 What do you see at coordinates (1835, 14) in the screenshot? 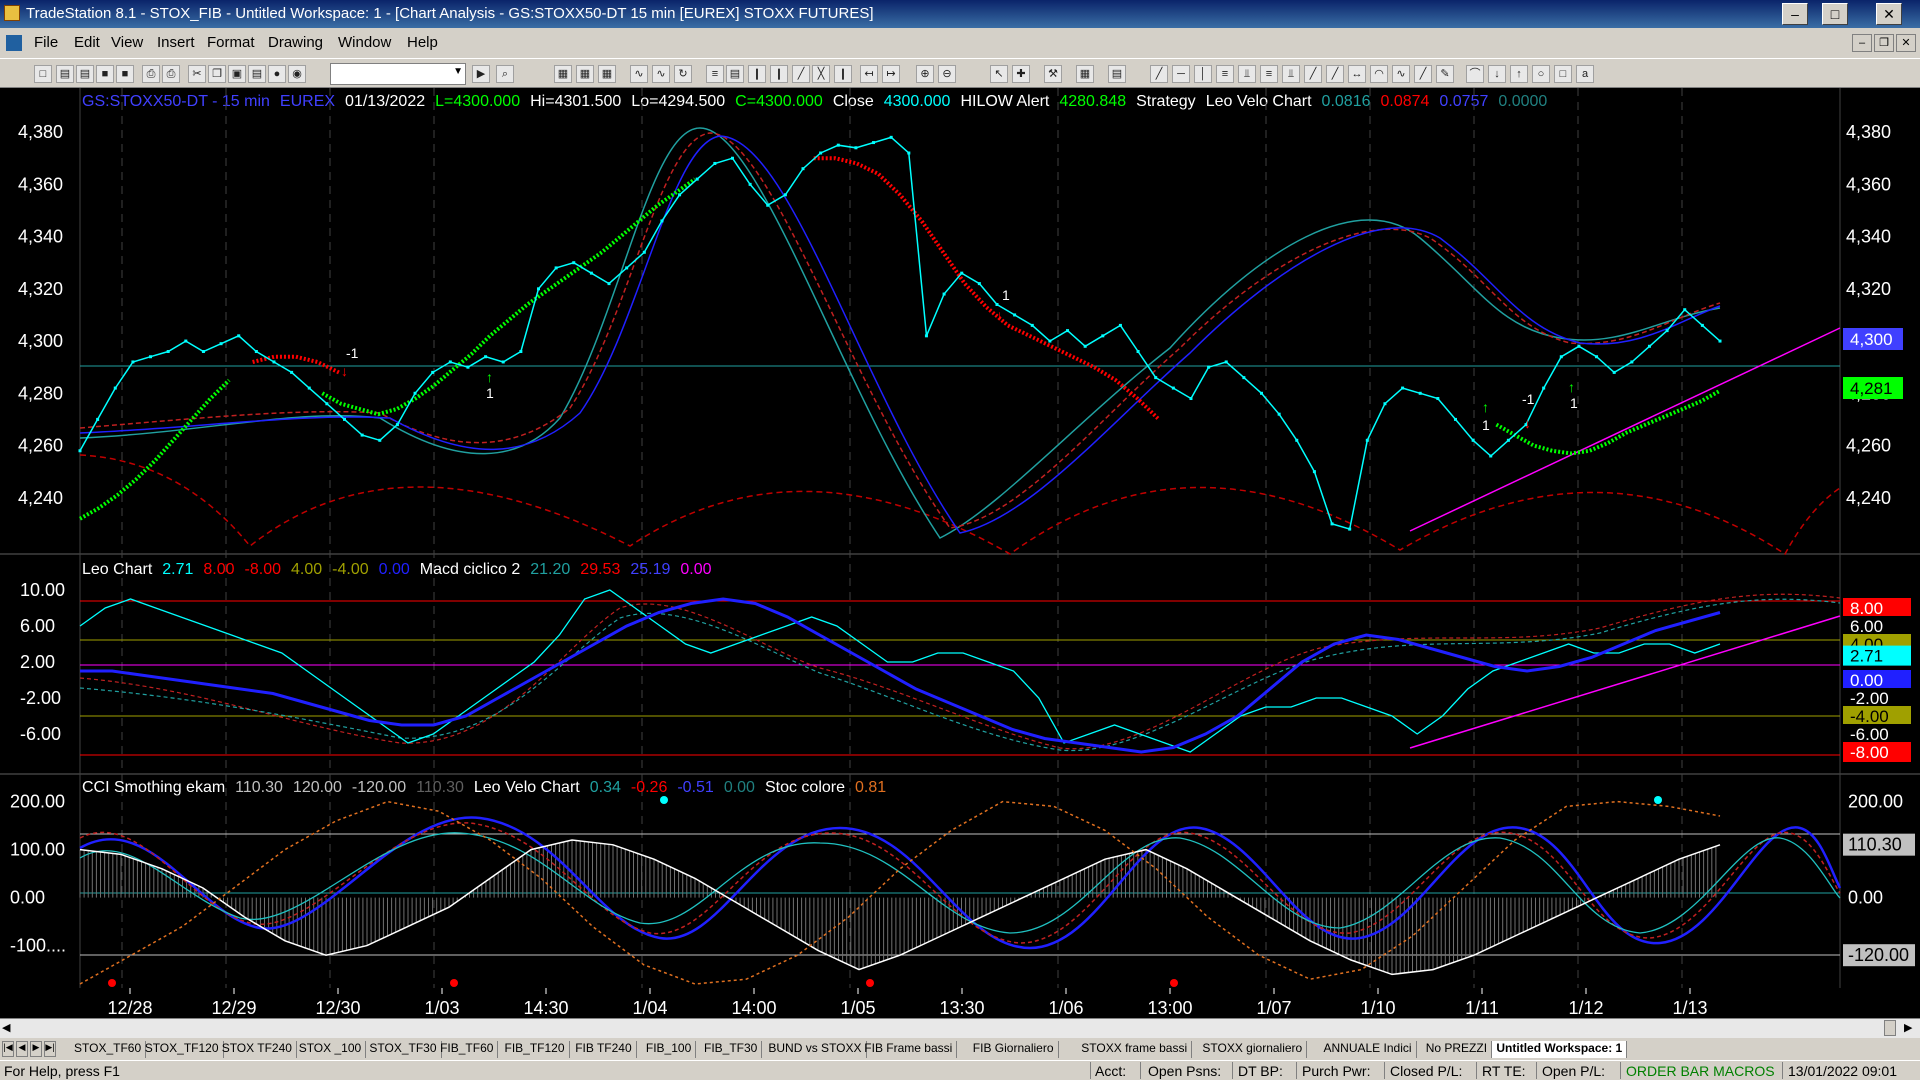
I see `maximize-button: □` at bounding box center [1835, 14].